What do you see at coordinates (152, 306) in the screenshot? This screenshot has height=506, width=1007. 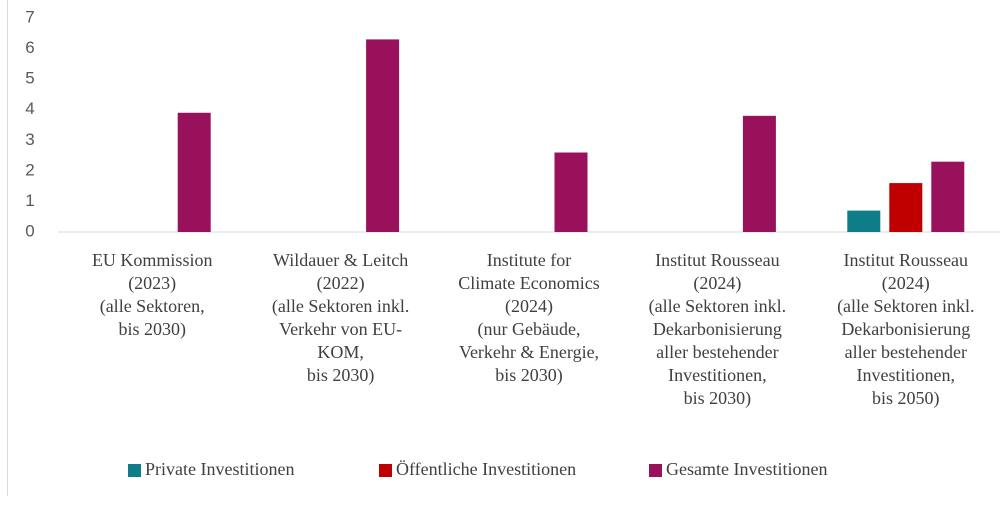 I see `x-tick-label: (alle Sektoren,` at bounding box center [152, 306].